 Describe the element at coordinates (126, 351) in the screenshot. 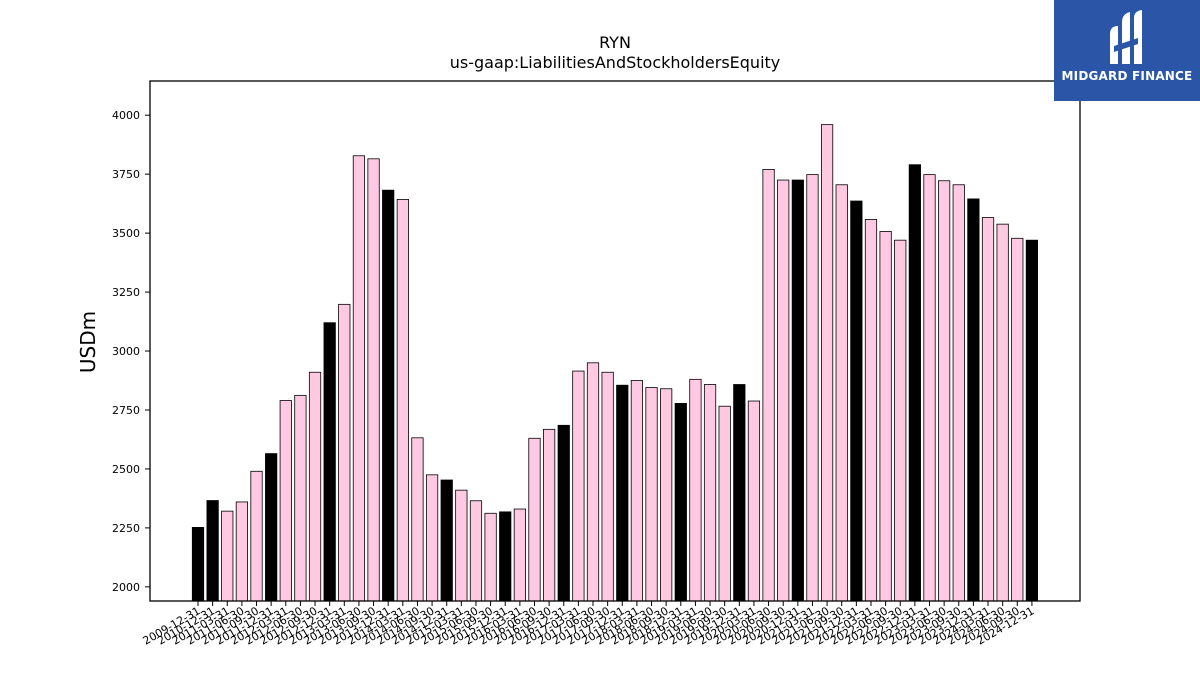

I see `y-tick-label: 3000` at that location.